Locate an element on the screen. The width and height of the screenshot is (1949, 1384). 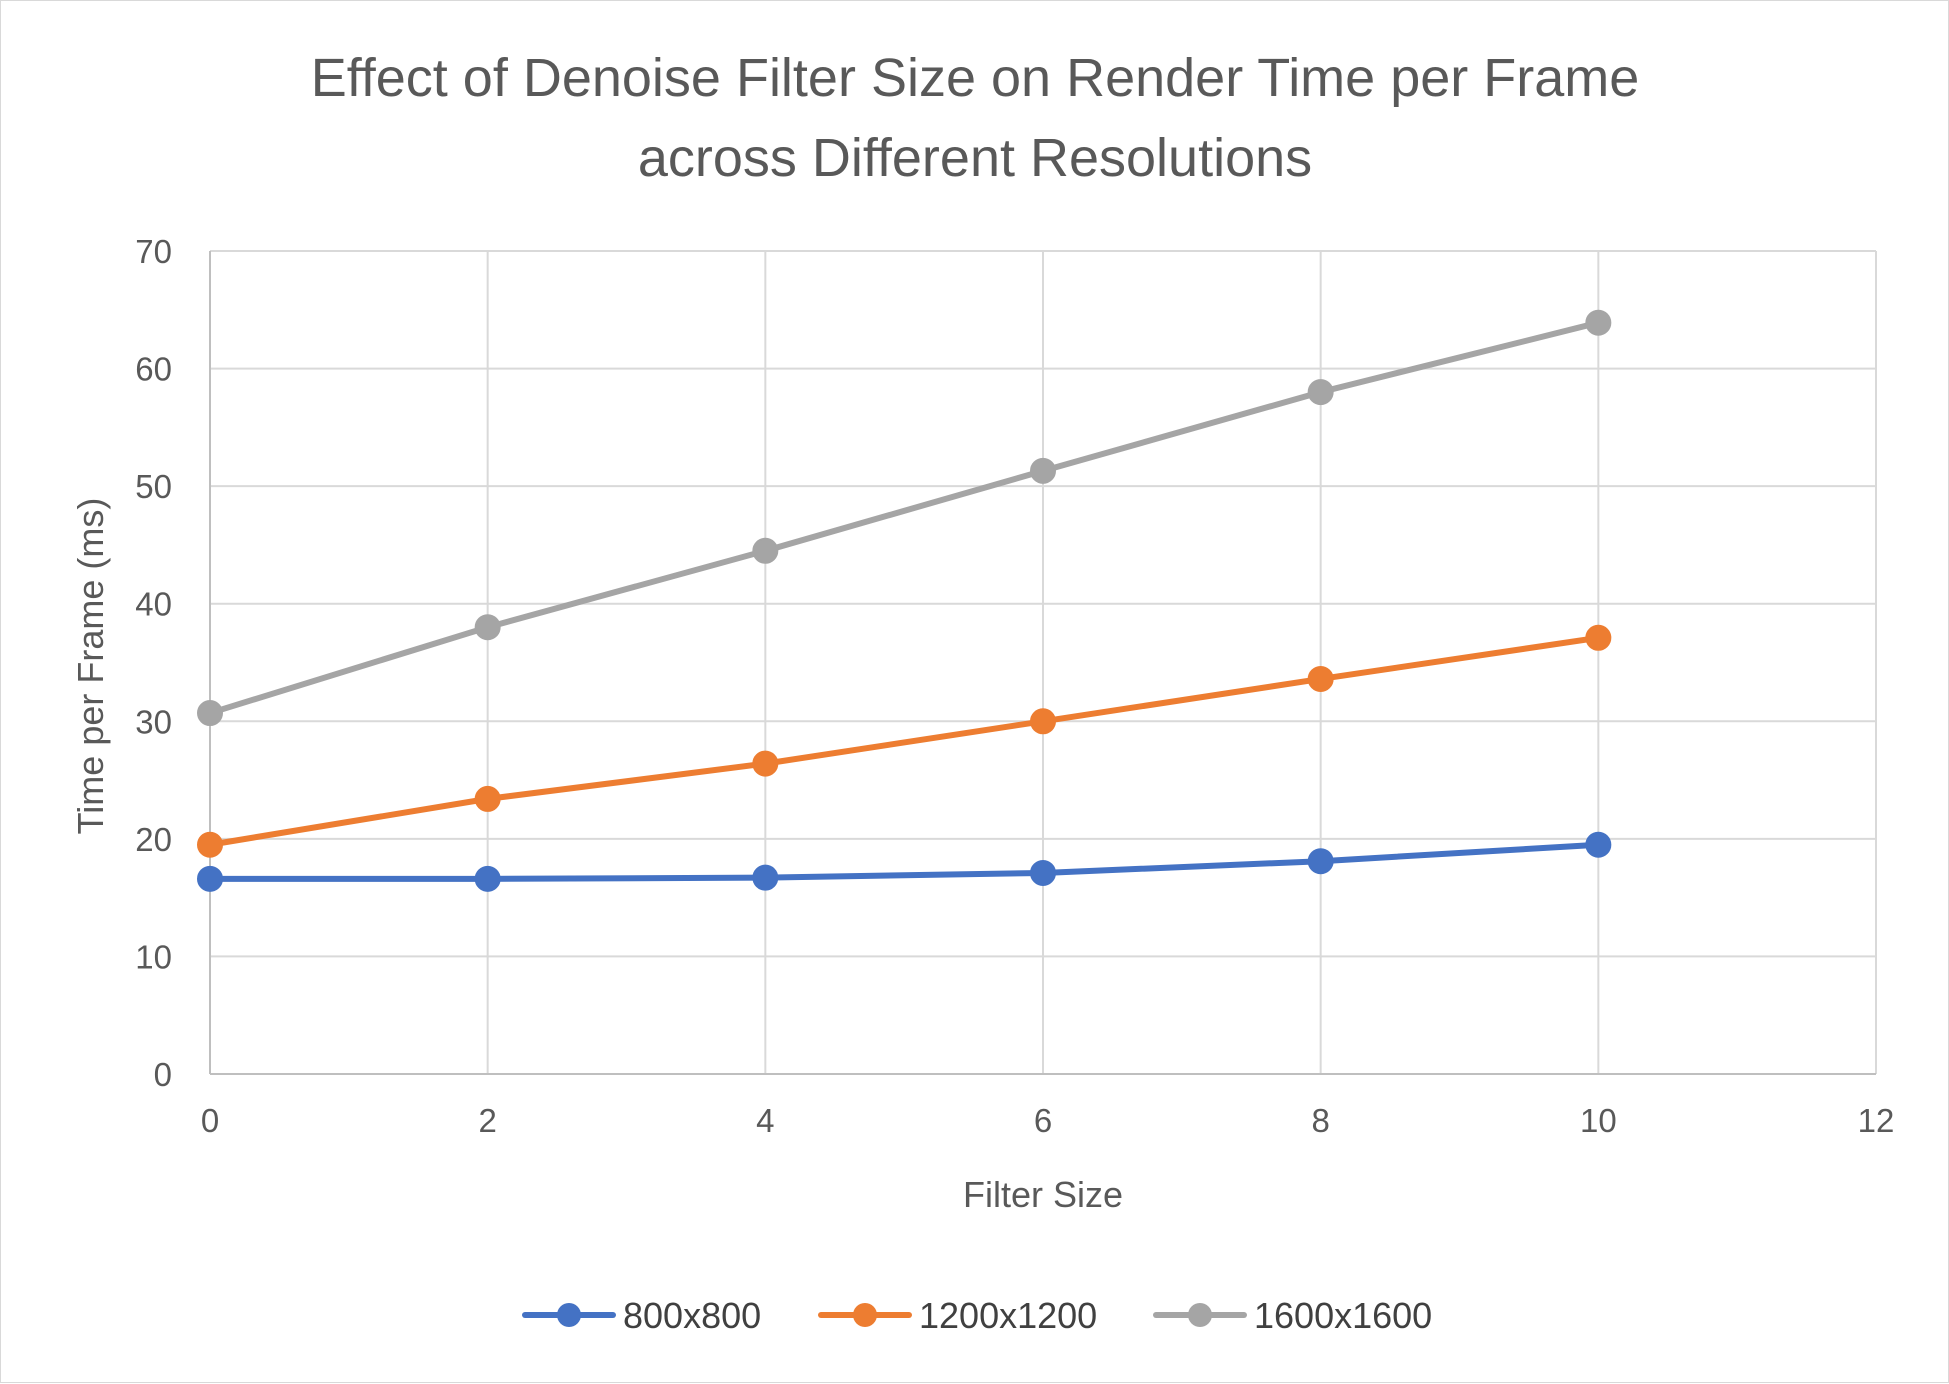
y-axis-title: Time per Frame (ms) is located at coordinates (90, 666).